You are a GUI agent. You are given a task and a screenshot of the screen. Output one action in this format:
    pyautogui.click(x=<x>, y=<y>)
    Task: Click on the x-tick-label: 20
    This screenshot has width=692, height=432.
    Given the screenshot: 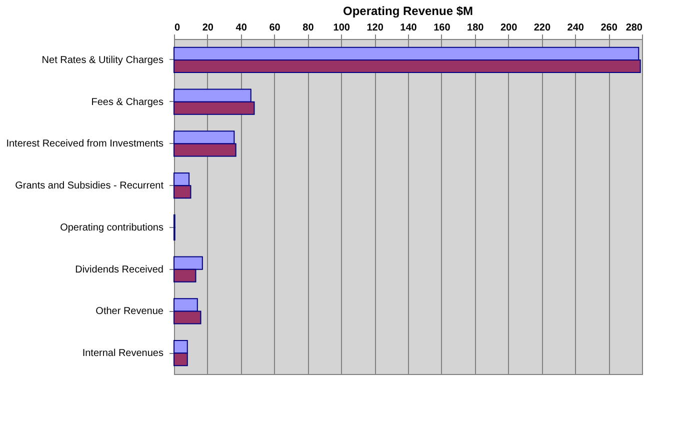 What is the action you would take?
    pyautogui.click(x=208, y=28)
    